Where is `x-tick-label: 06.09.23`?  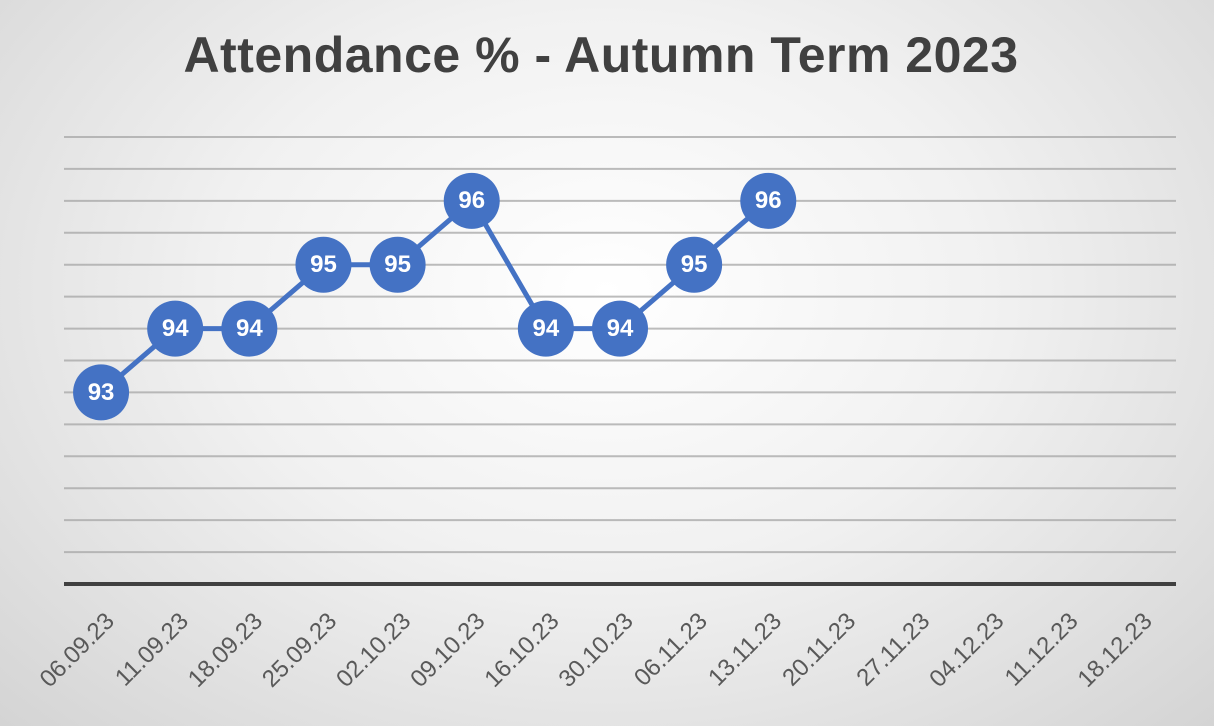 x-tick-label: 06.09.23 is located at coordinates (77, 650).